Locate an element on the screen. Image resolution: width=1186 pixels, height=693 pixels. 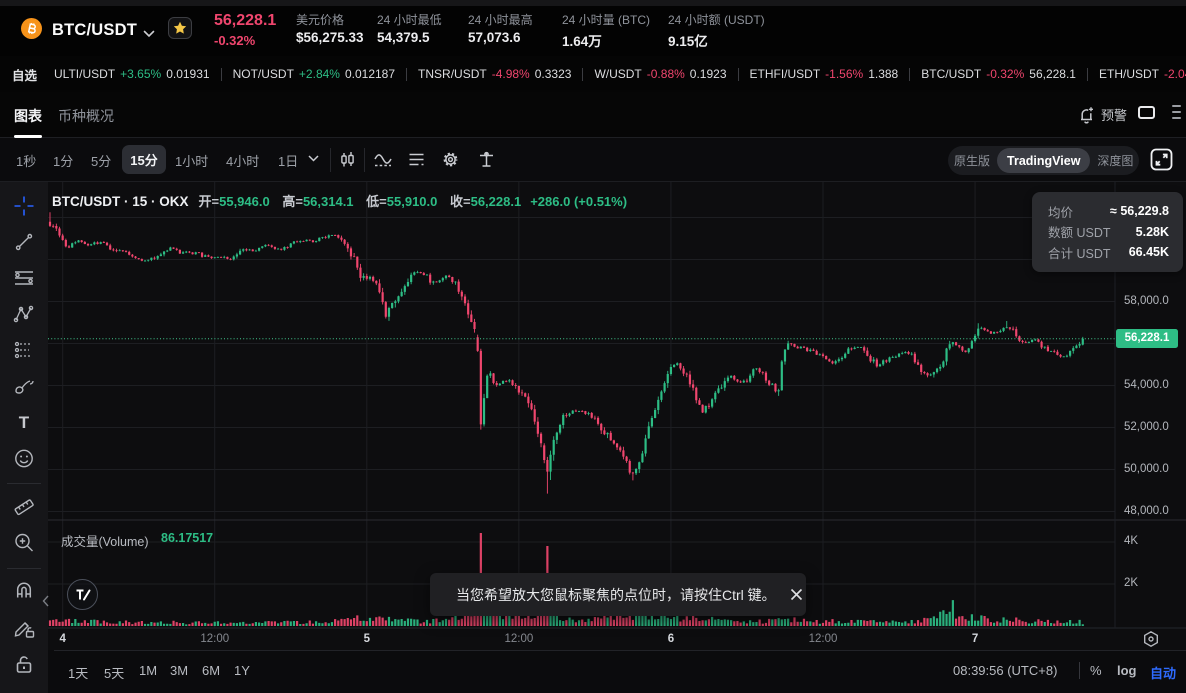
volume-axis-label: 4K is located at coordinates (1131, 541).